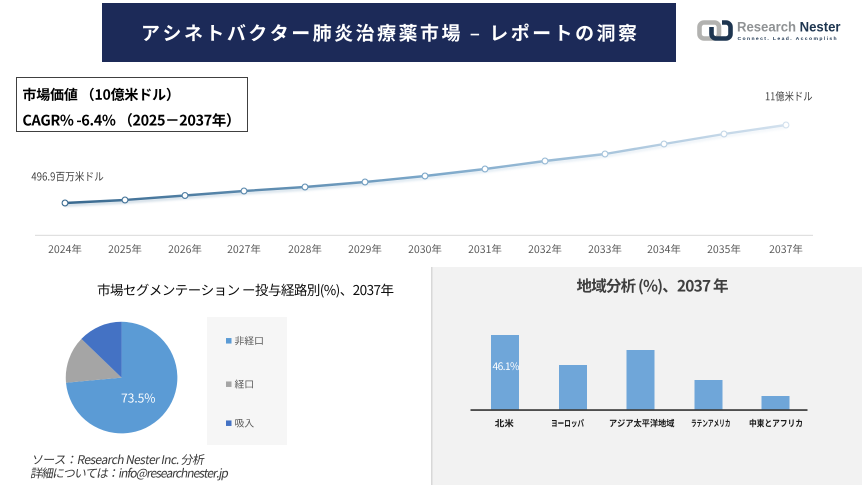 Image resolution: width=862 pixels, height=485 pixels. Describe the element at coordinates (789, 28) in the screenshot. I see `svg-text: Research Nester` at that location.